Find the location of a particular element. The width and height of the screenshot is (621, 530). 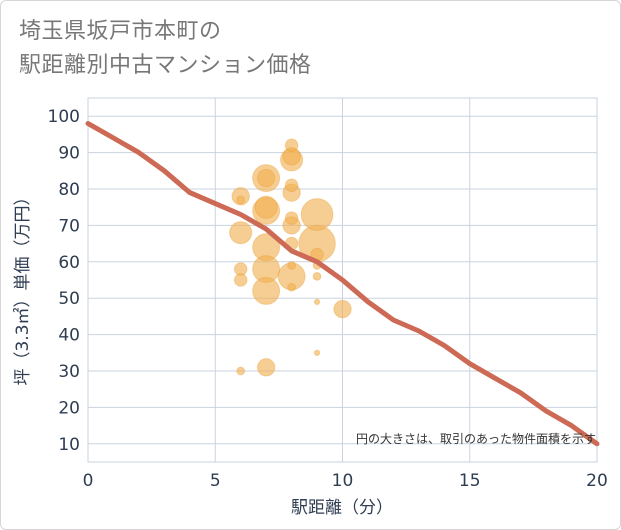

y-tick-label: 30 is located at coordinates (69, 372).